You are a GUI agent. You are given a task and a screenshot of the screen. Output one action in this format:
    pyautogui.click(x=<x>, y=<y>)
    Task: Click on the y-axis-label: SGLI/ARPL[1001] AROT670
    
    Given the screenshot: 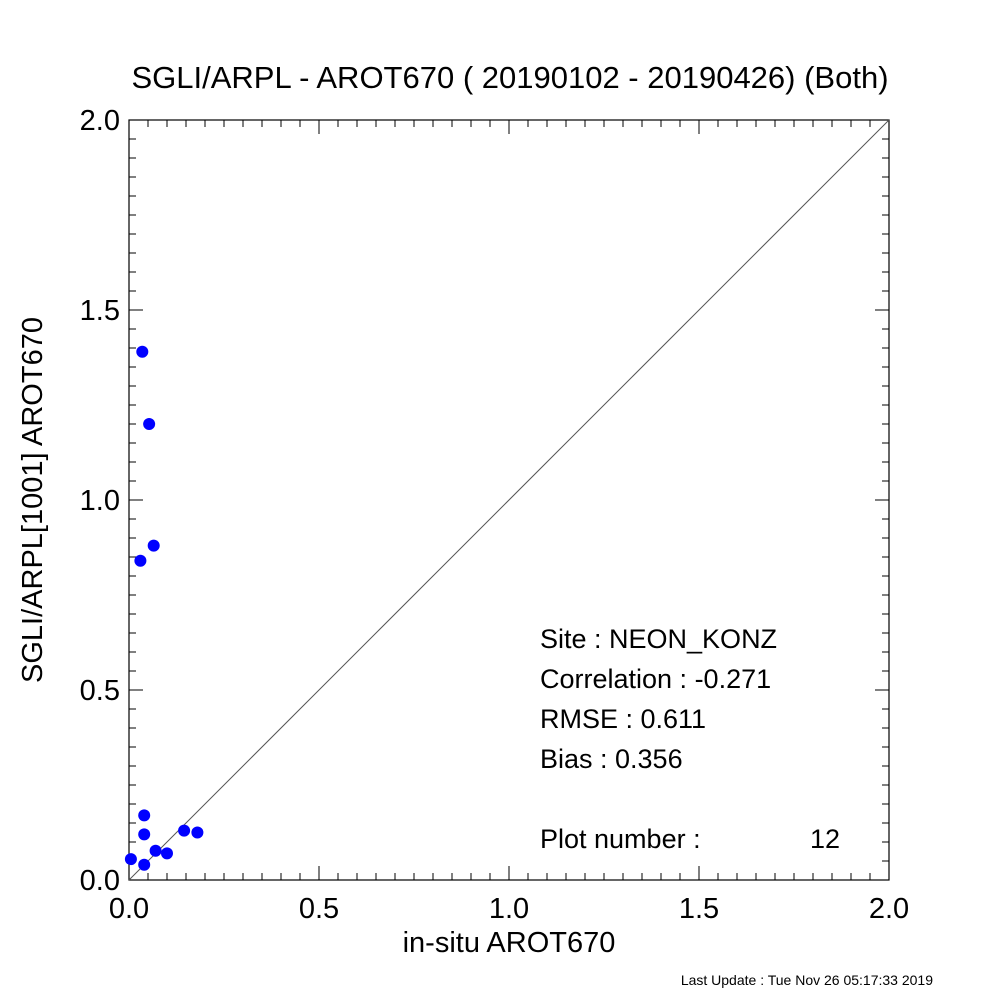 What is the action you would take?
    pyautogui.click(x=33, y=500)
    